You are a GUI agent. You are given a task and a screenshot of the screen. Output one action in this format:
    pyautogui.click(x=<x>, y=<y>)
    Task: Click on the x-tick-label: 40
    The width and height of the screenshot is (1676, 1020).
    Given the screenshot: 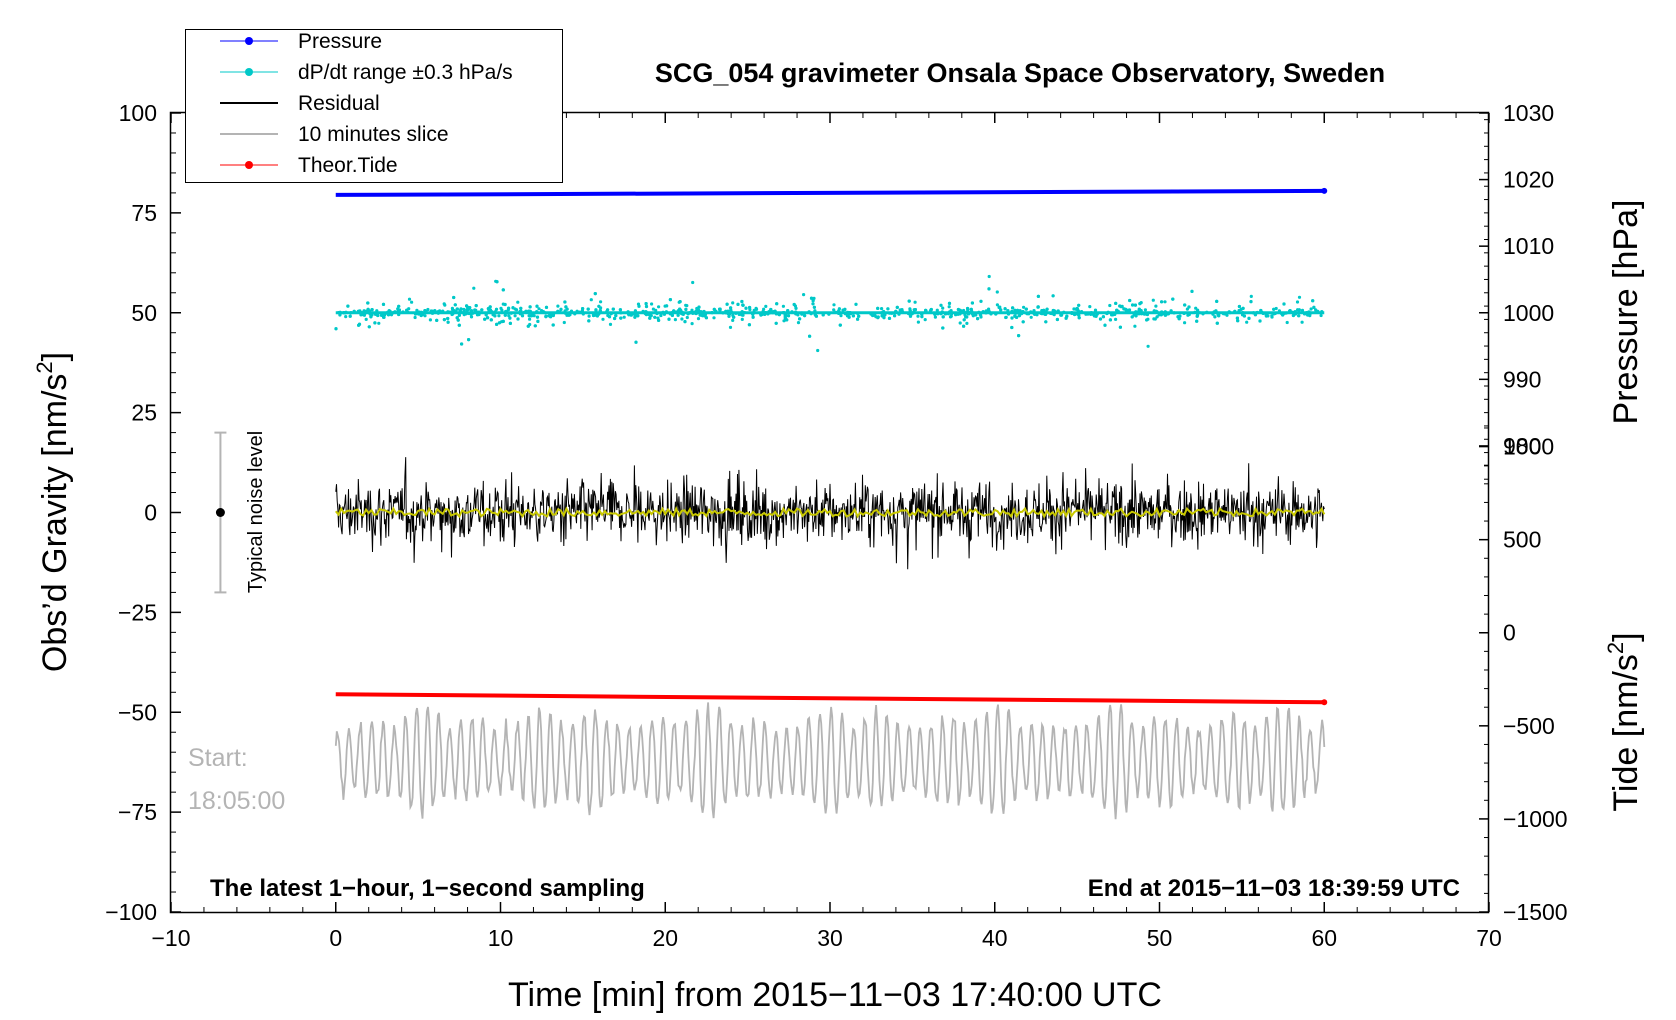 What is the action you would take?
    pyautogui.click(x=995, y=938)
    